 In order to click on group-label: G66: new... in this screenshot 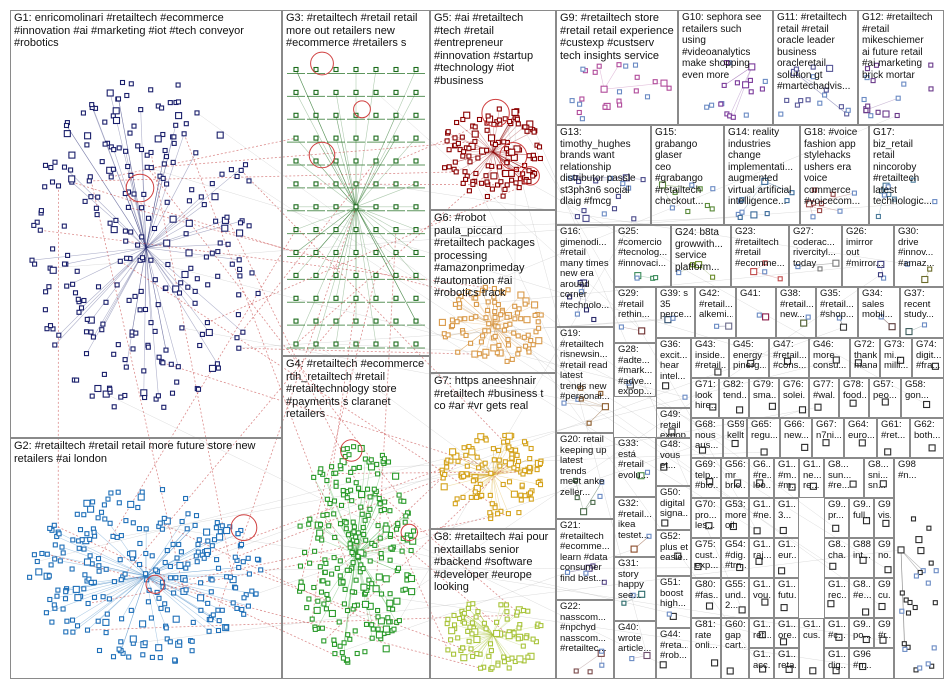, I will do `click(796, 430)`.